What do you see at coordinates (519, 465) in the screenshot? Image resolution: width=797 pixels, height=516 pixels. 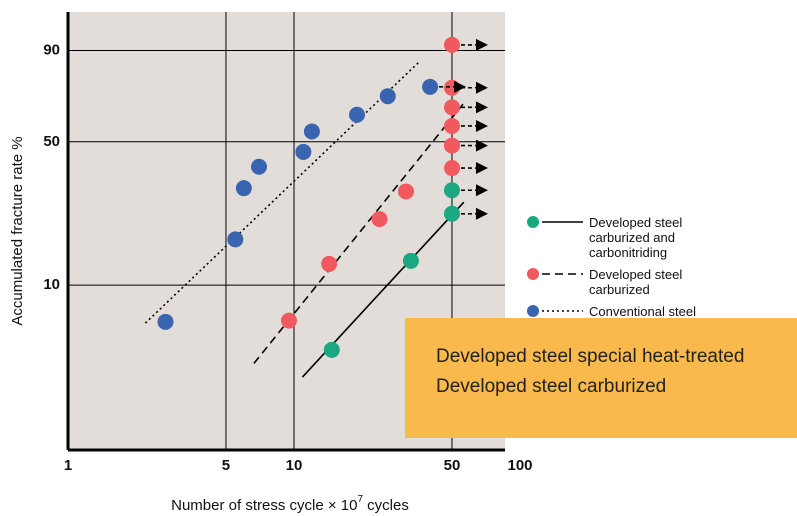 I see `x-tick-label: 100` at bounding box center [519, 465].